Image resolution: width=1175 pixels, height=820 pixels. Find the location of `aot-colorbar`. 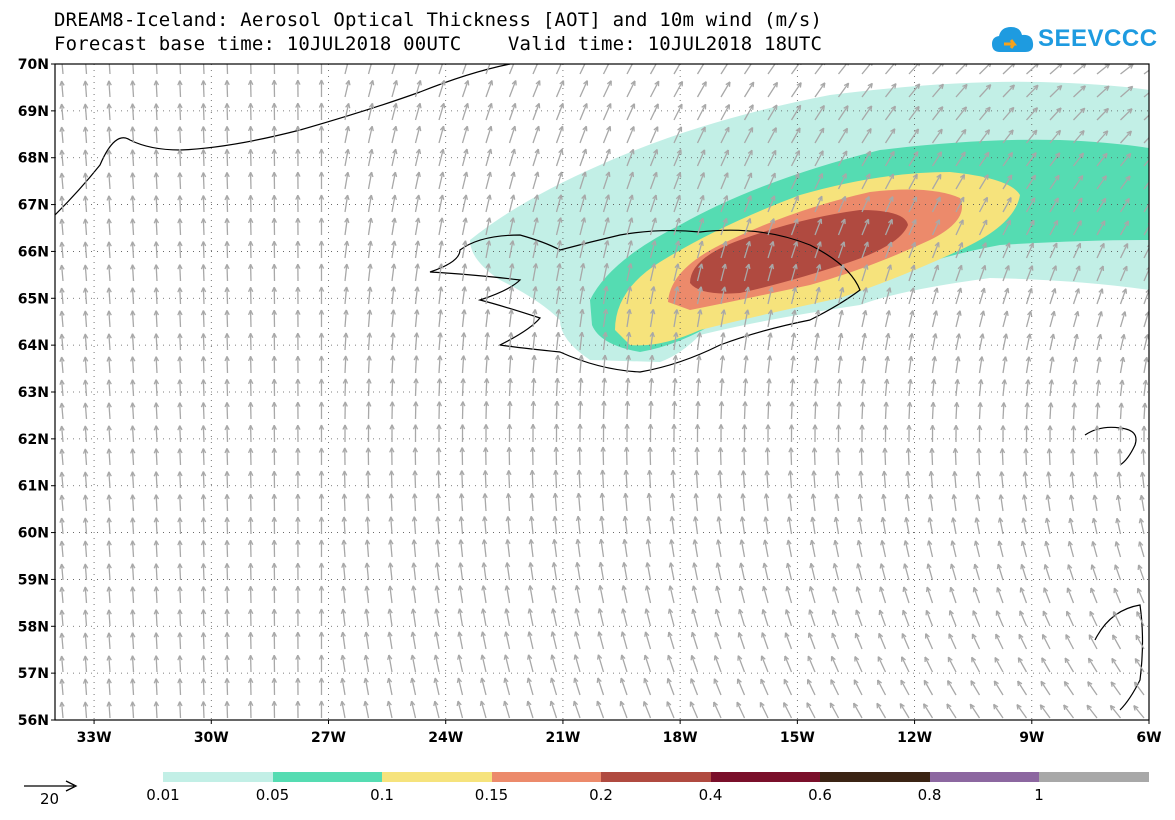

aot-colorbar is located at coordinates (656, 777).